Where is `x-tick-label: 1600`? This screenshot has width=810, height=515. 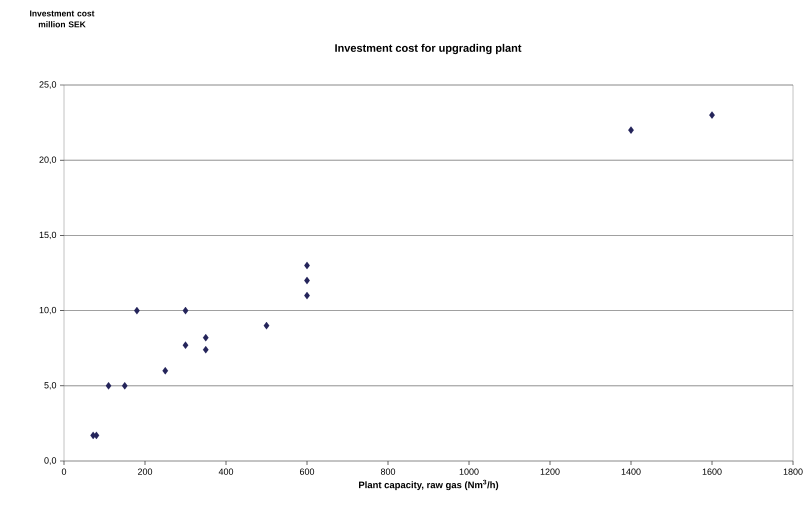 x-tick-label: 1600 is located at coordinates (712, 471).